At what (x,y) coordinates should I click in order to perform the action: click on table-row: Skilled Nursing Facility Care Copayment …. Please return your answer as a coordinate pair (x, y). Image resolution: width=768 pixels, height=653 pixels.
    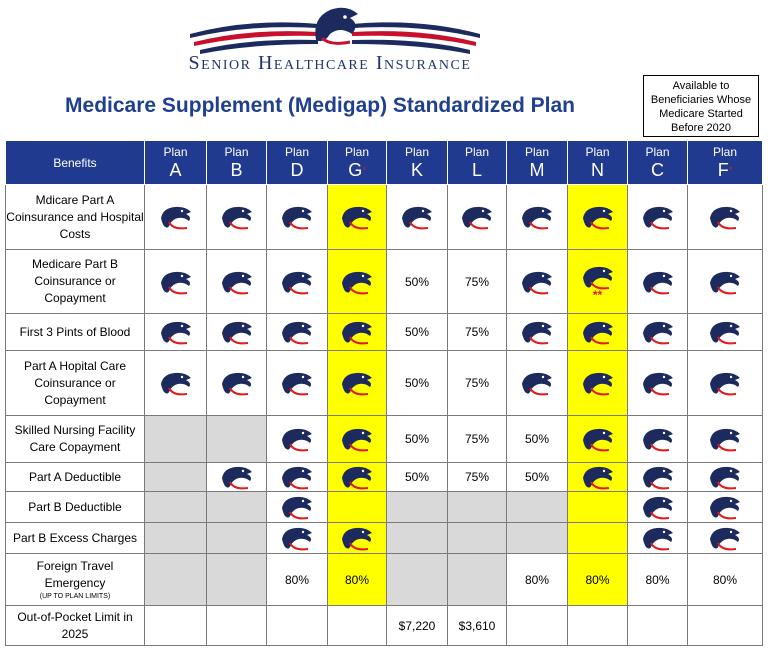
    Looking at the image, I should click on (384, 439).